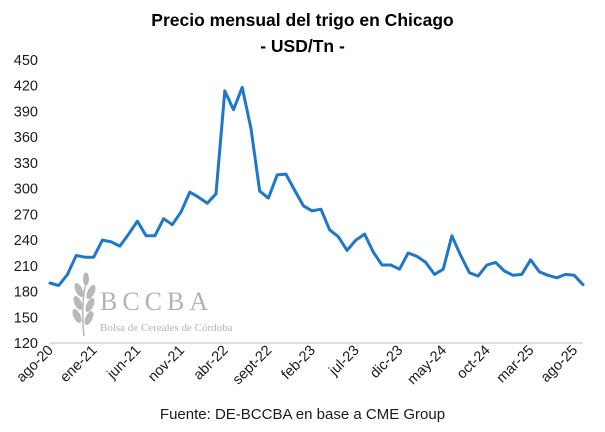 Image resolution: width=605 pixels, height=432 pixels. Describe the element at coordinates (166, 364) in the screenshot. I see `x-tick-label: nov-21` at that location.